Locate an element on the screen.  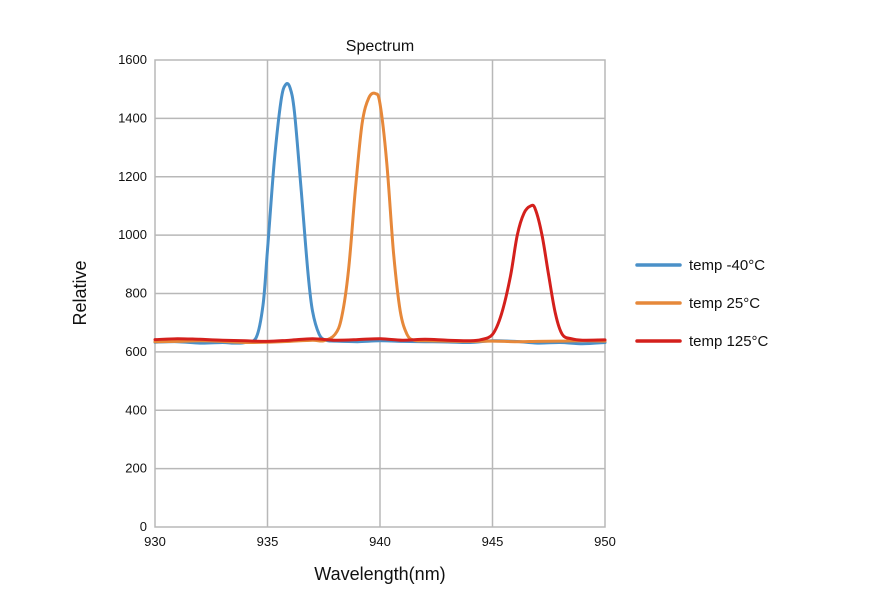
y-tick-label: 1400 is located at coordinates (132, 117).